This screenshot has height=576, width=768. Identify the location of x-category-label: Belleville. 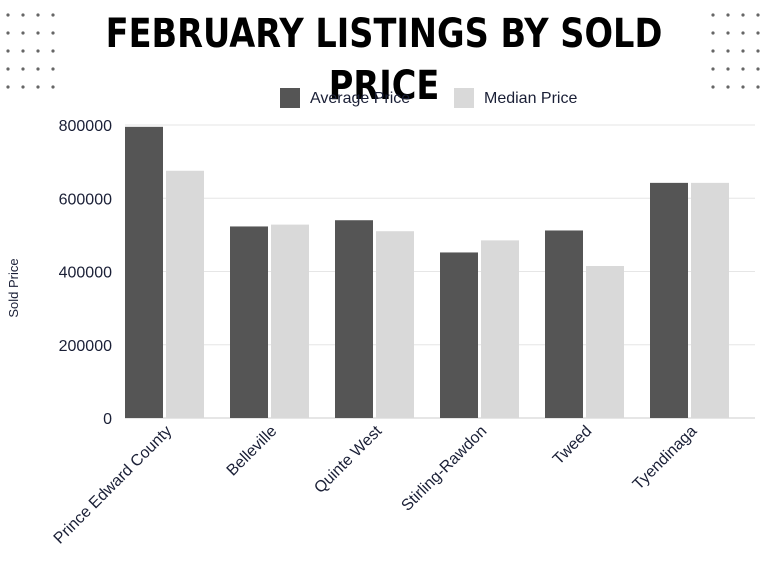
(252, 451).